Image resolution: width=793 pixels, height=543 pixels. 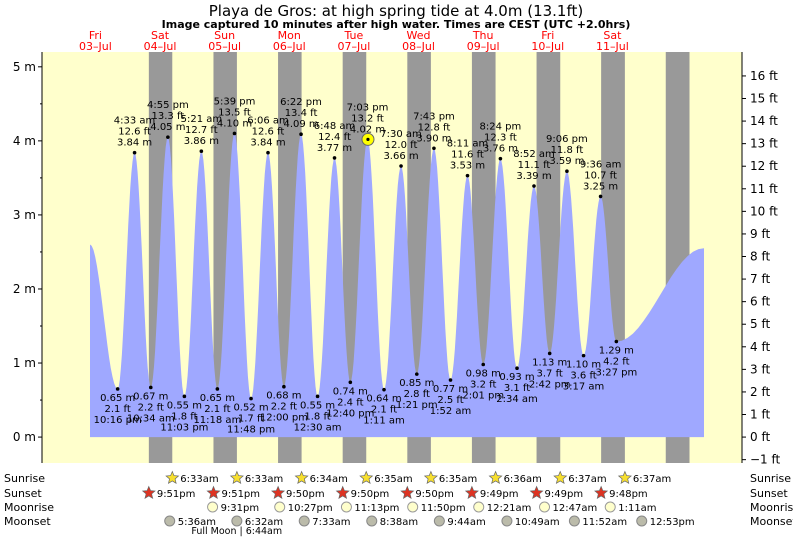 I want to click on right-axis-tick-label: 15 ft, so click(x=764, y=99).